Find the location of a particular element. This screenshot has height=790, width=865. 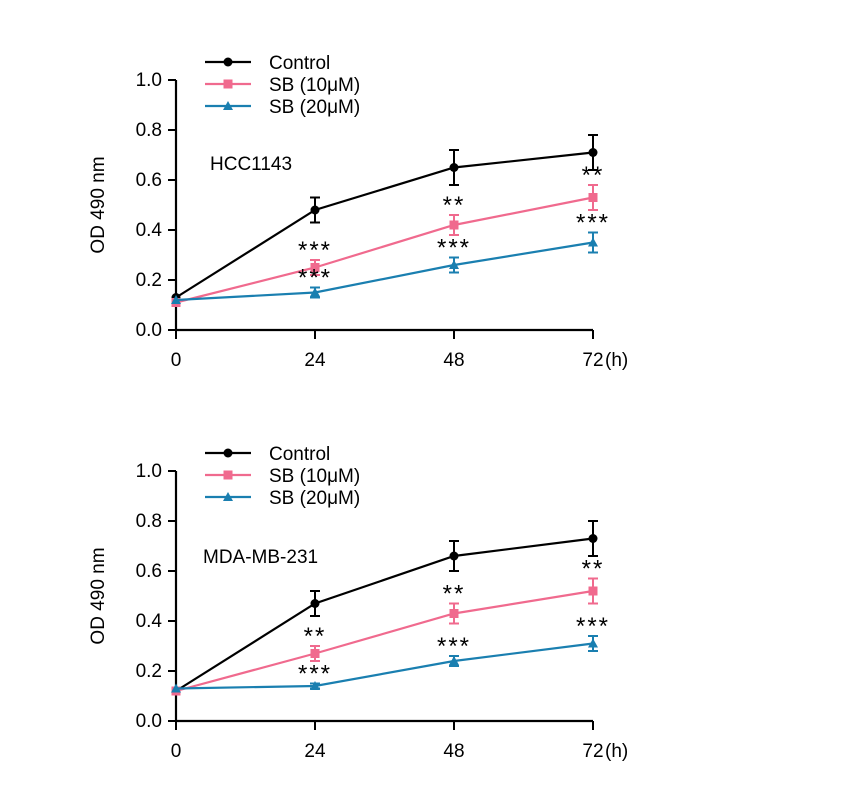

series-3: ********* is located at coordinates (390, 257).